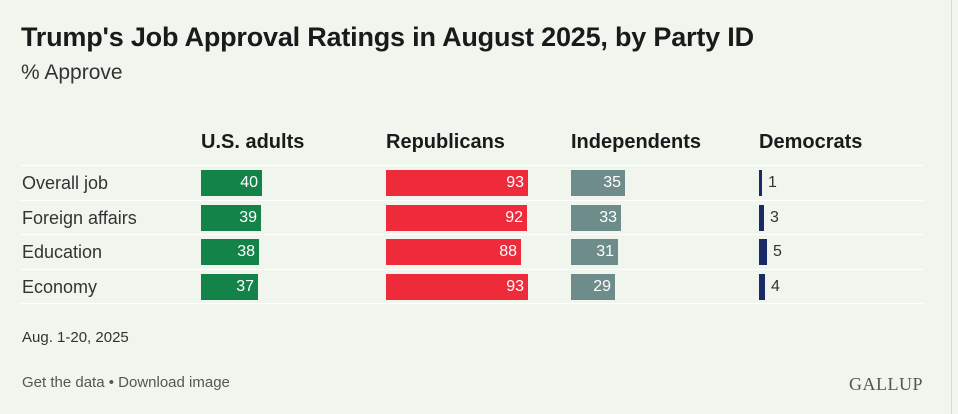 Image resolution: width=958 pixels, height=414 pixels. What do you see at coordinates (246, 251) in the screenshot?
I see `bar-value-label: 38` at bounding box center [246, 251].